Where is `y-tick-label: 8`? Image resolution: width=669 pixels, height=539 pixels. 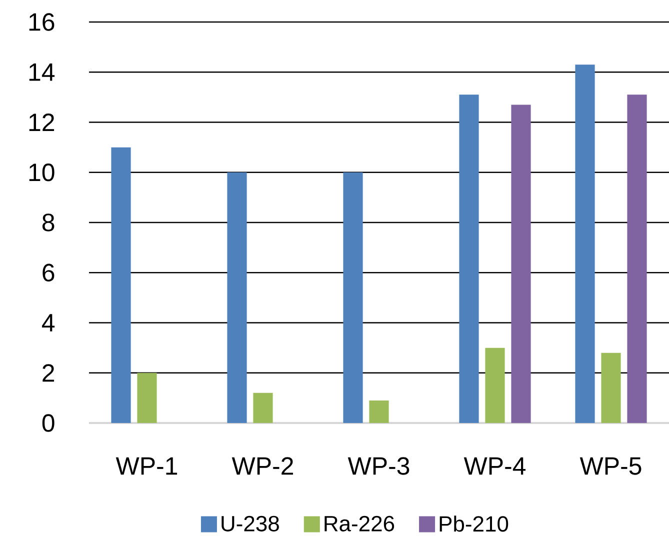
y-tick-label: 8 is located at coordinates (48, 223).